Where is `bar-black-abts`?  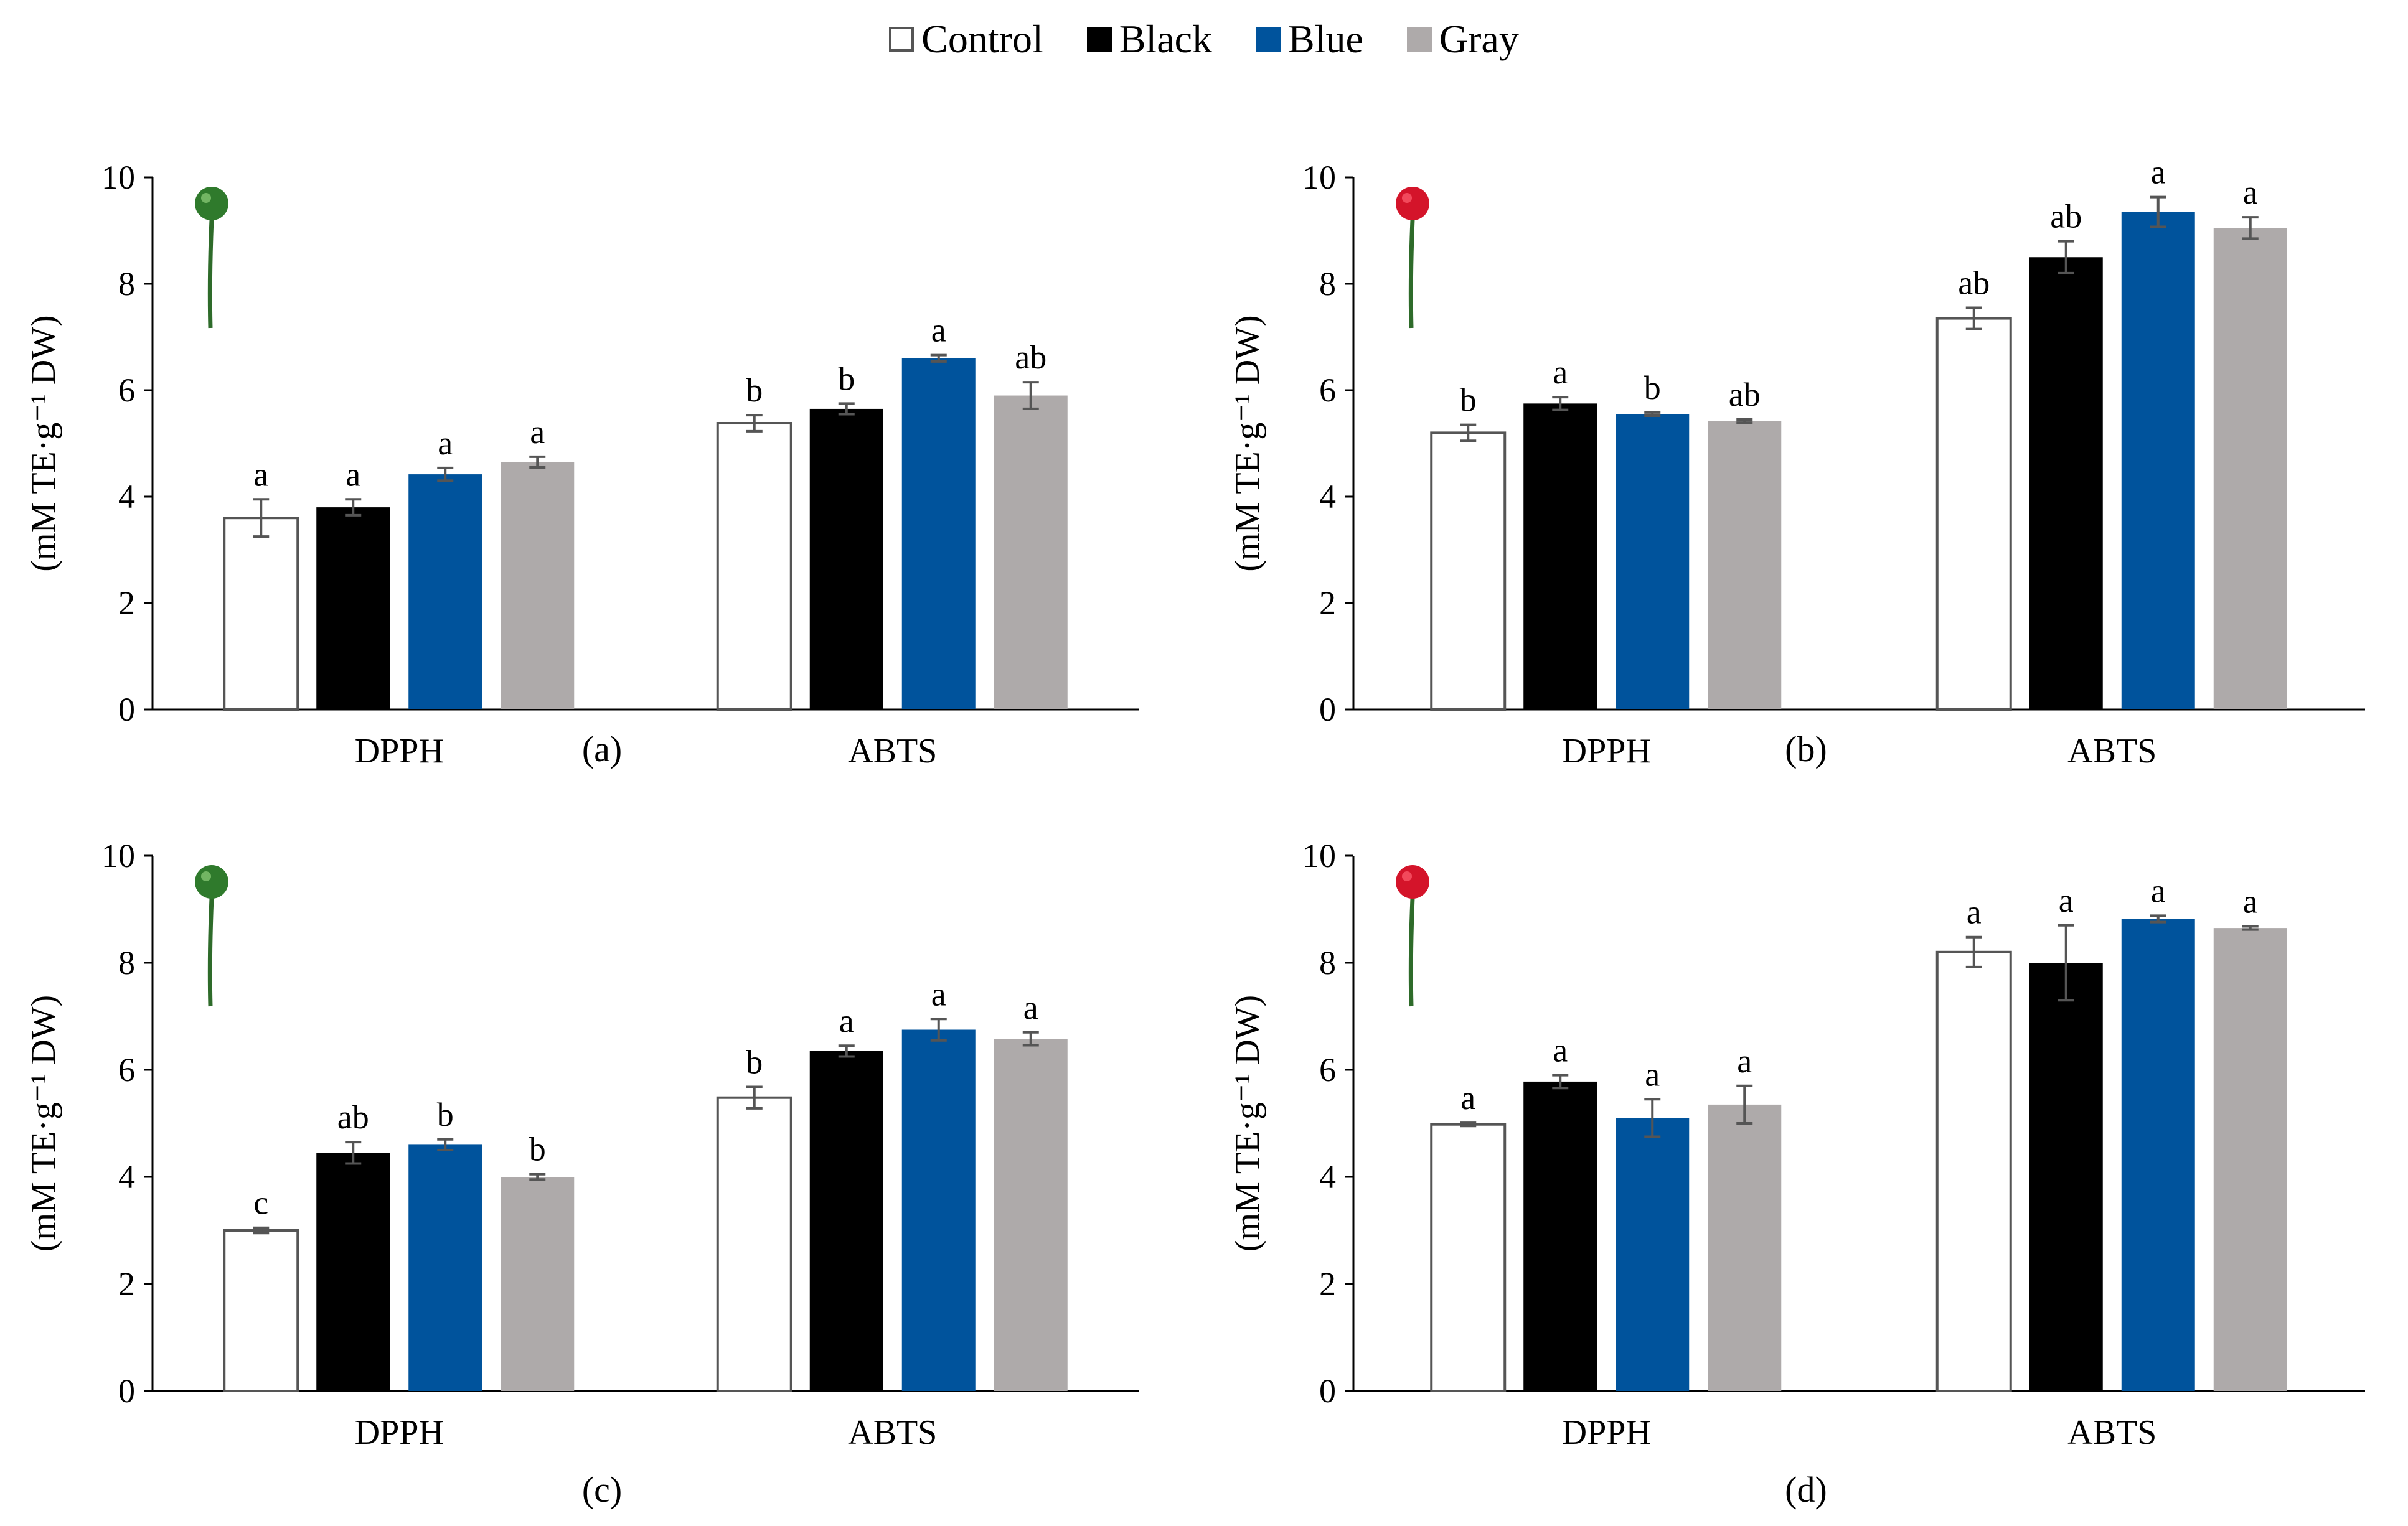
bar-black-abts is located at coordinates (846, 558).